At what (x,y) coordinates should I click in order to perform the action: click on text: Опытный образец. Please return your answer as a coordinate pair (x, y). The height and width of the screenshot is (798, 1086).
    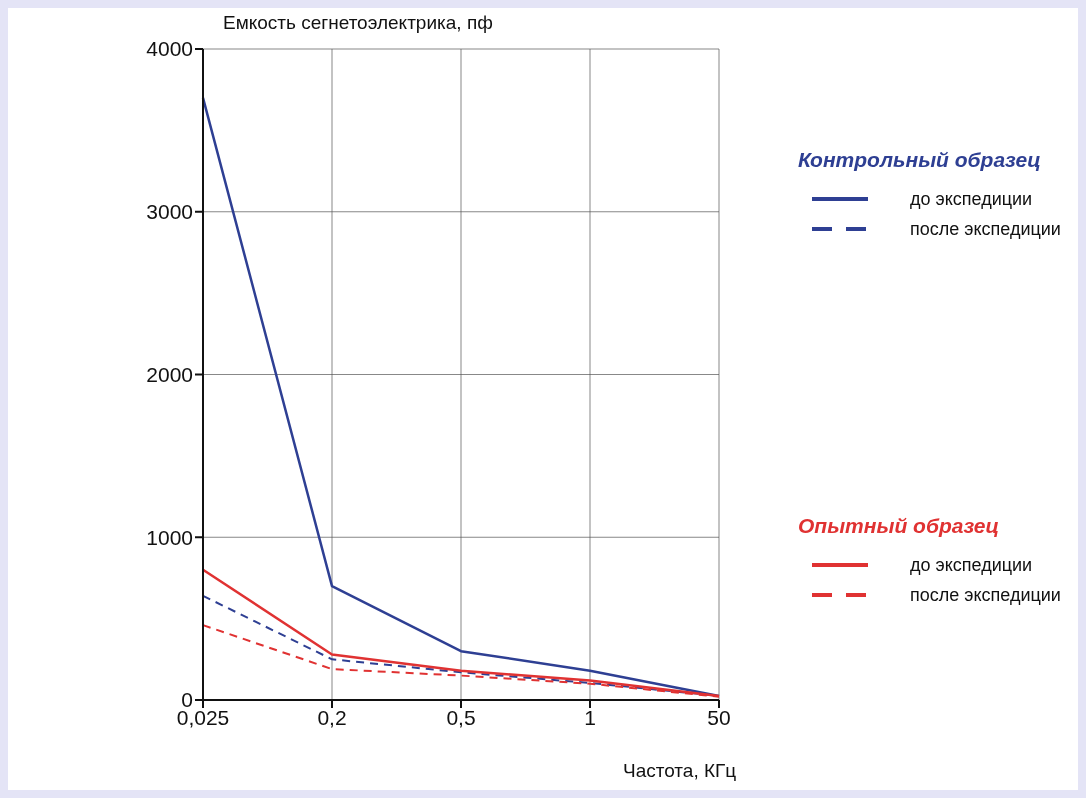
    Looking at the image, I should click on (899, 526).